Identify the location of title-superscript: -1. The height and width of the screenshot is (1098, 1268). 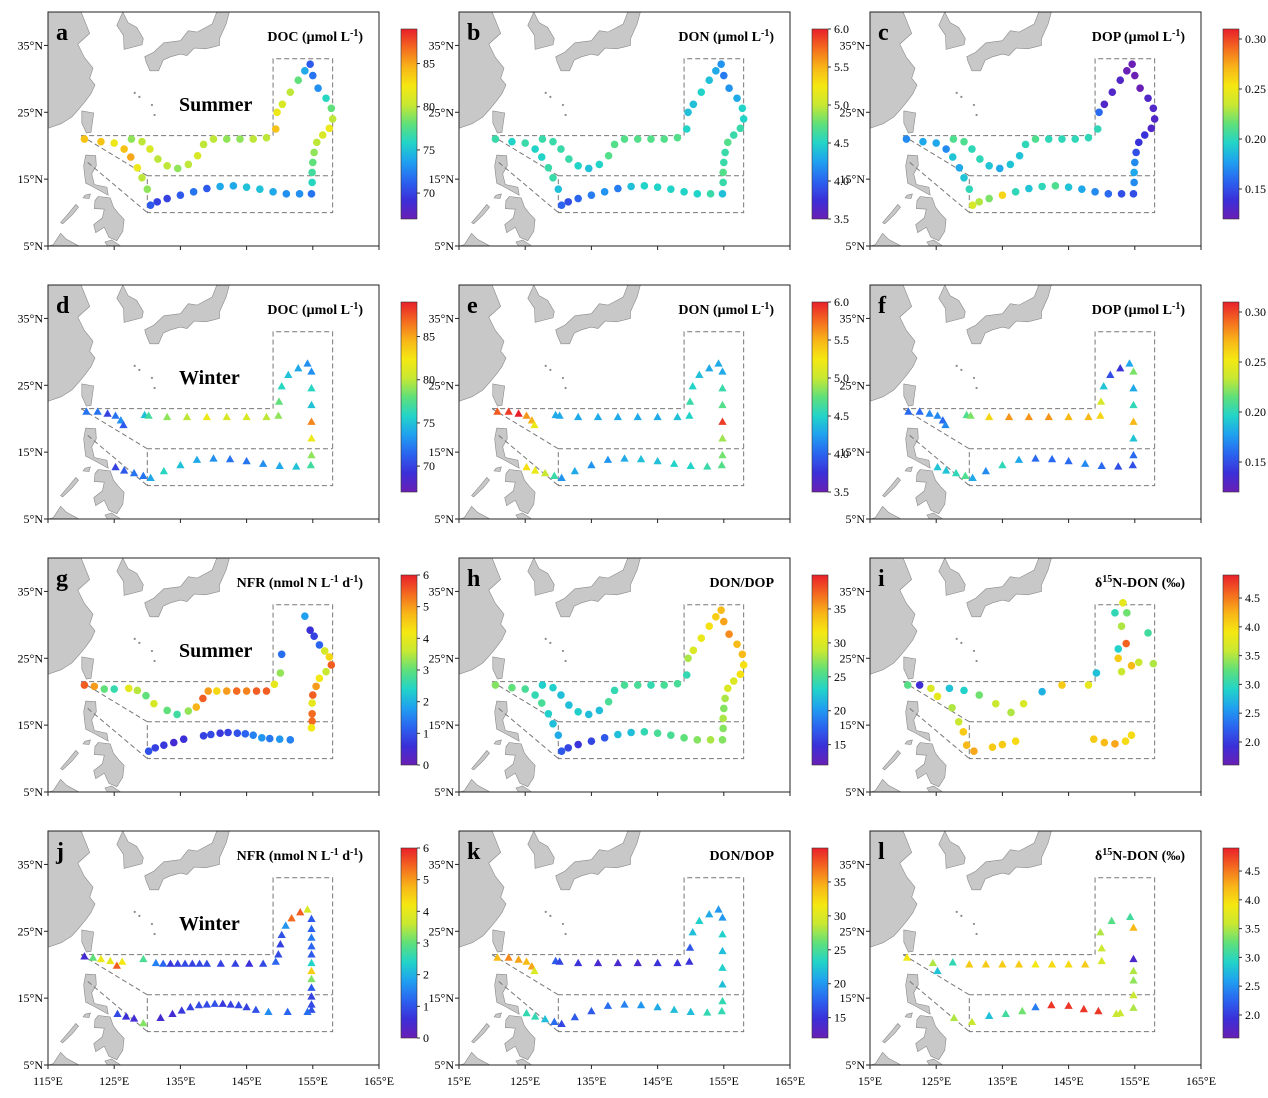
(1176, 33).